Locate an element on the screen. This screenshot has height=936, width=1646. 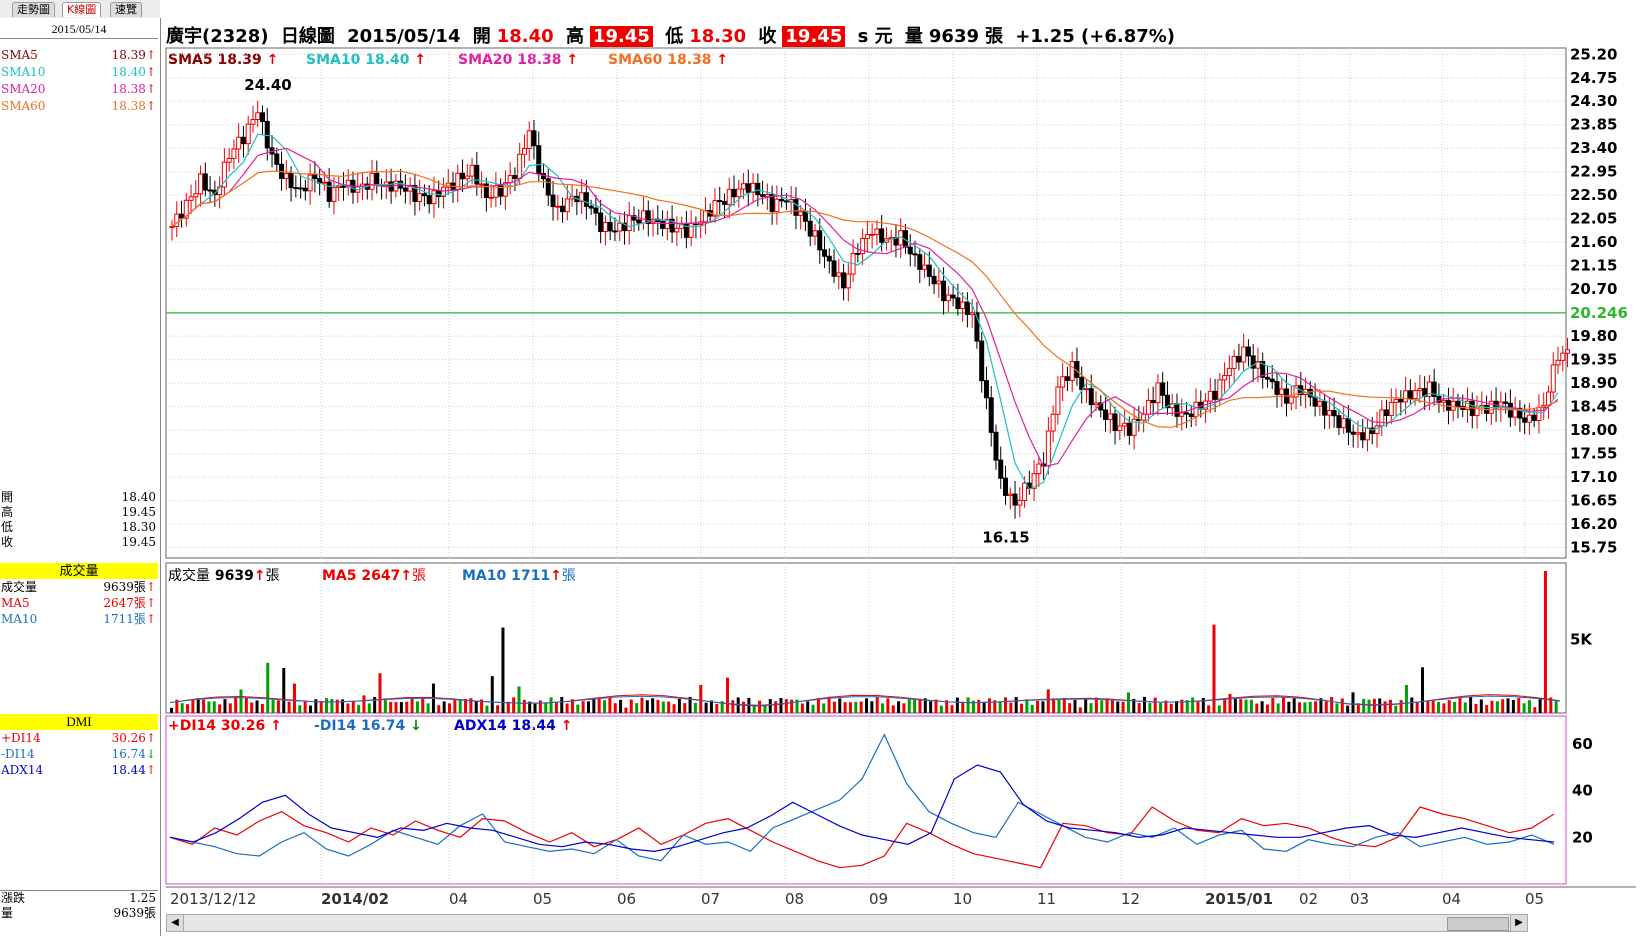
scroll-left-icon: ◀ is located at coordinates (175, 923).